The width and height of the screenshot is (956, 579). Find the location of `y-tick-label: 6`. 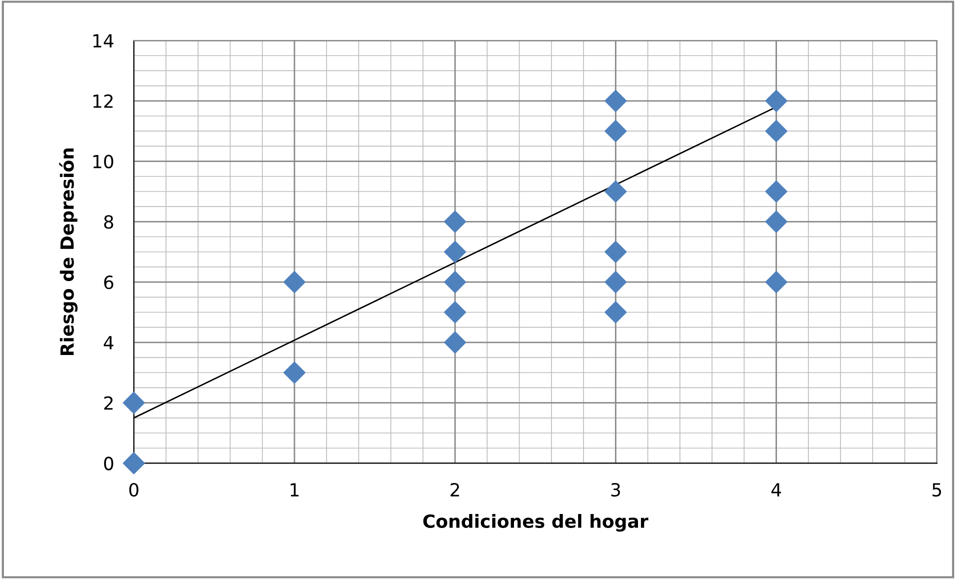

y-tick-label: 6 is located at coordinates (109, 283).